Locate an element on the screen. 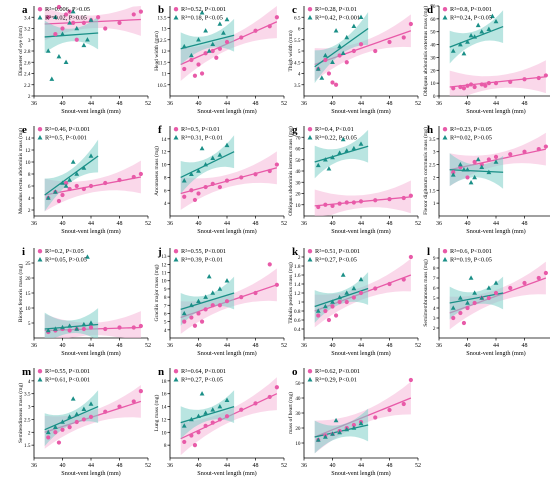 The width and height of the screenshot is (550, 488). y-tick-label: 8 is located at coordinates (165, 298).